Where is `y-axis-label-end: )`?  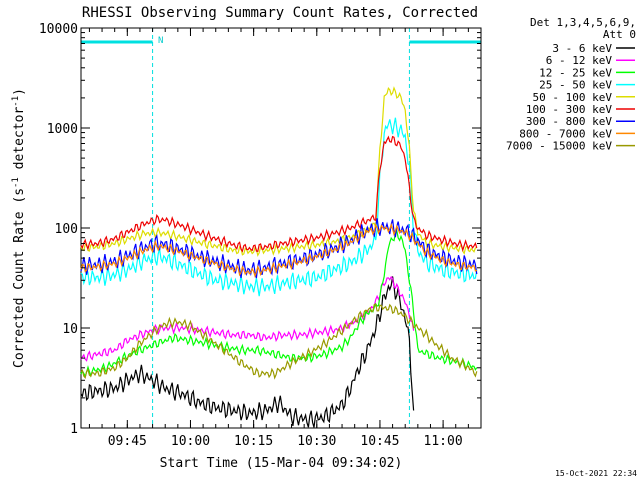
y-axis-label-end: ) is located at coordinates (19, 92).